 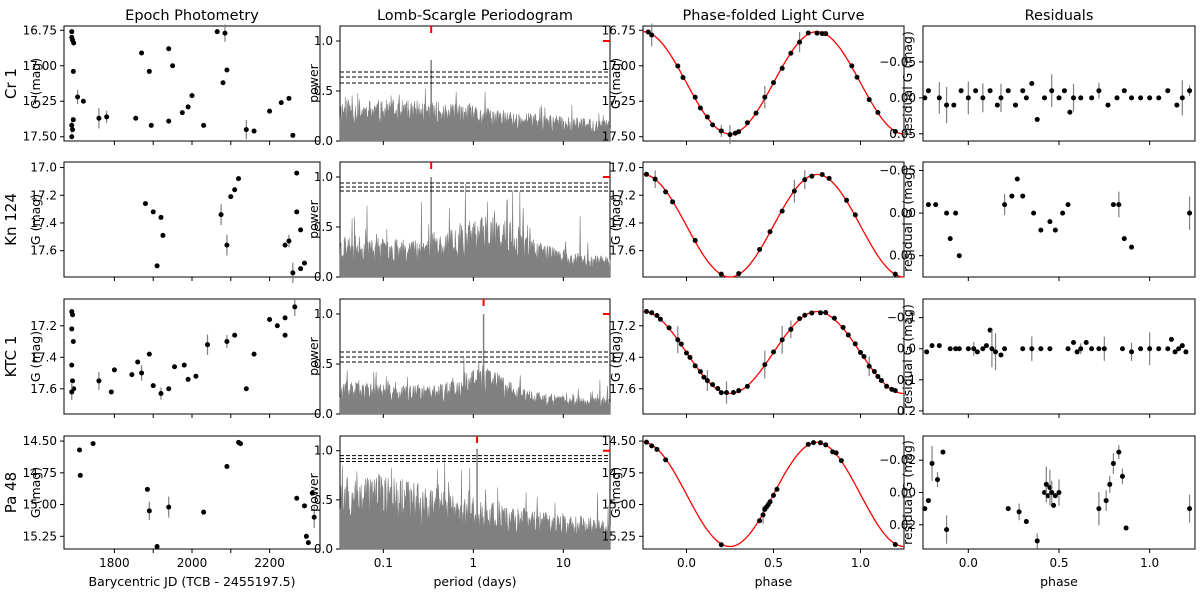 What do you see at coordinates (906, 349) in the screenshot?
I see `y-tick-label: 0.0` at bounding box center [906, 349].